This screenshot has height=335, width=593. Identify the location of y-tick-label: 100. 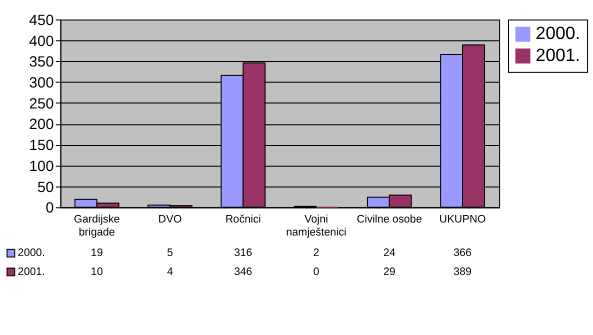
(41, 166).